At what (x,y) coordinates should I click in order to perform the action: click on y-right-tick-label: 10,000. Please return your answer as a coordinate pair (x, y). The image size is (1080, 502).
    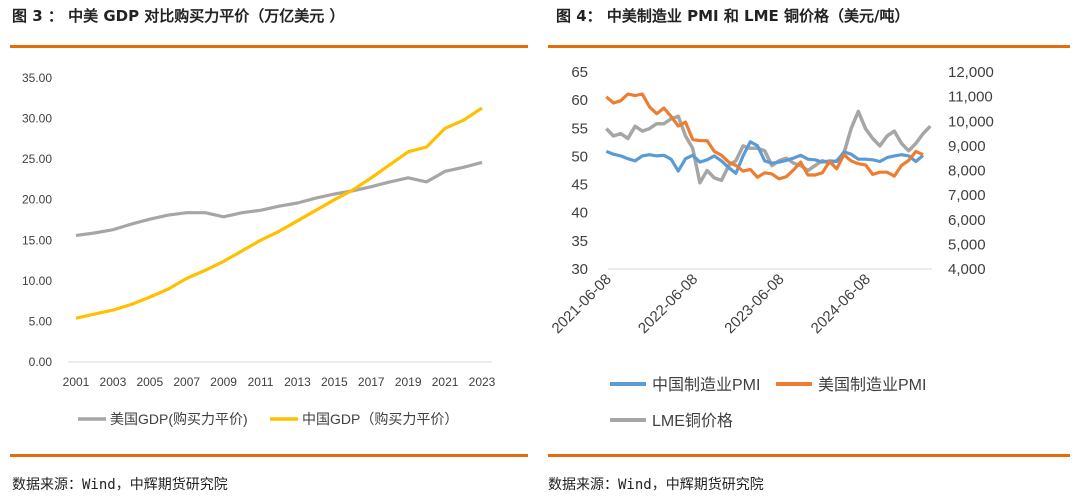
    Looking at the image, I should click on (971, 121).